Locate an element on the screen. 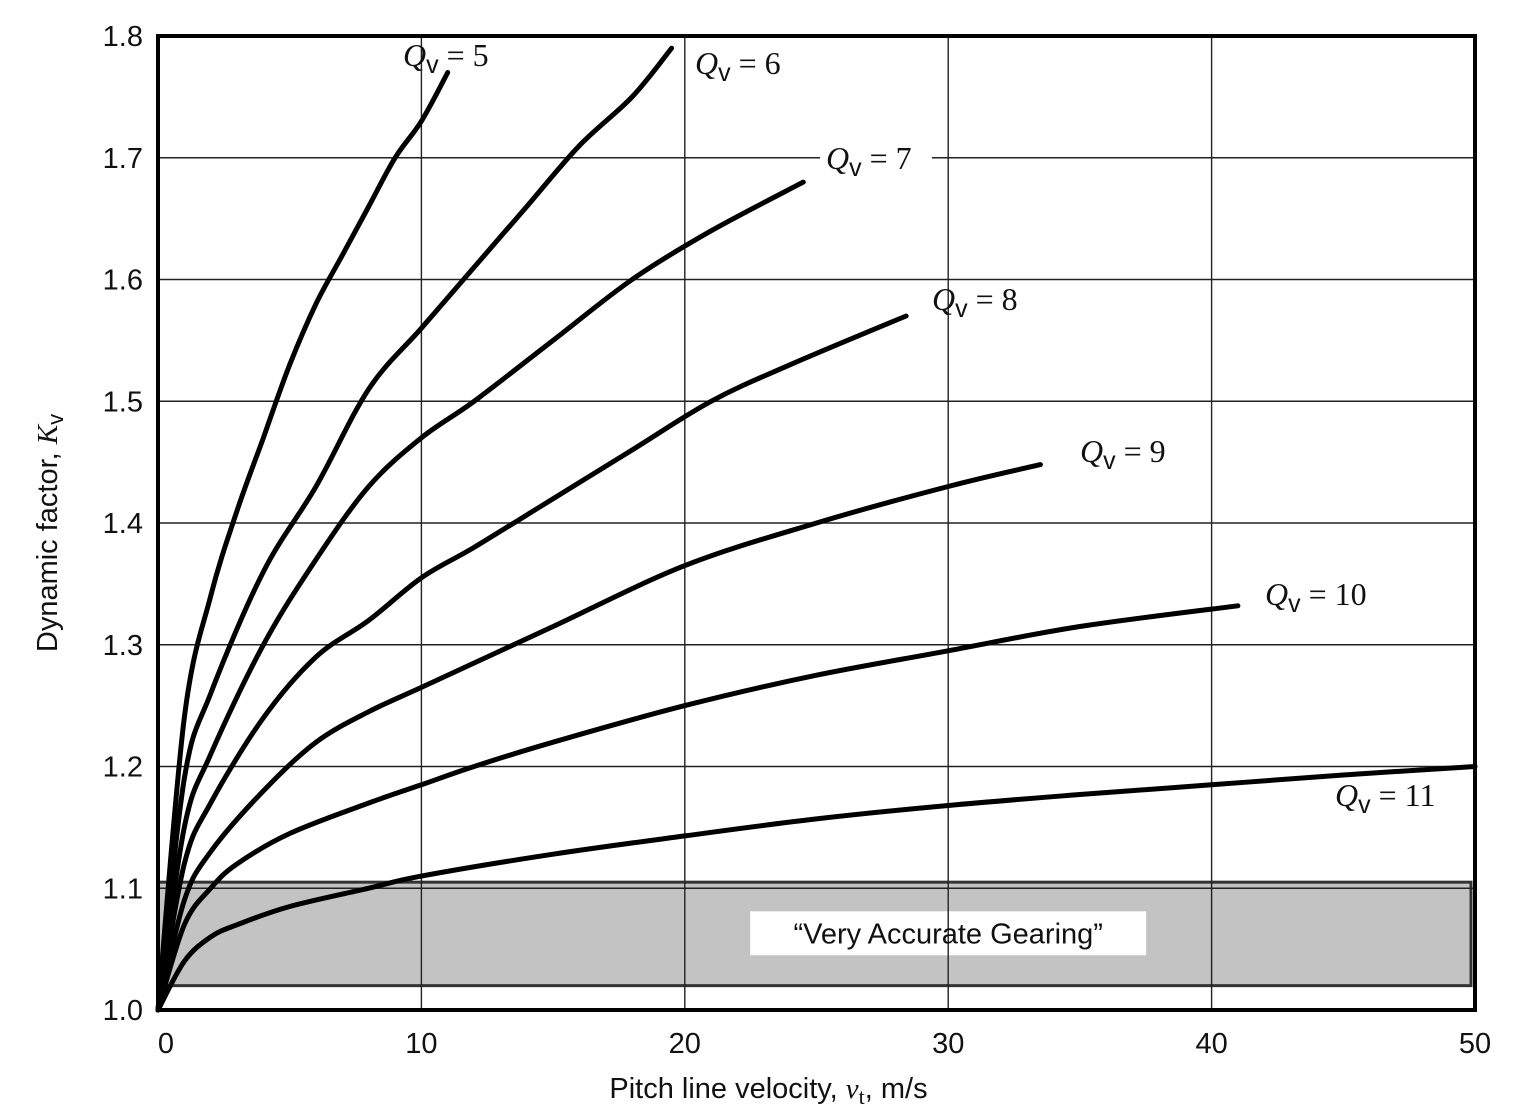  y-axis-title-var: K is located at coordinates (48, 434).